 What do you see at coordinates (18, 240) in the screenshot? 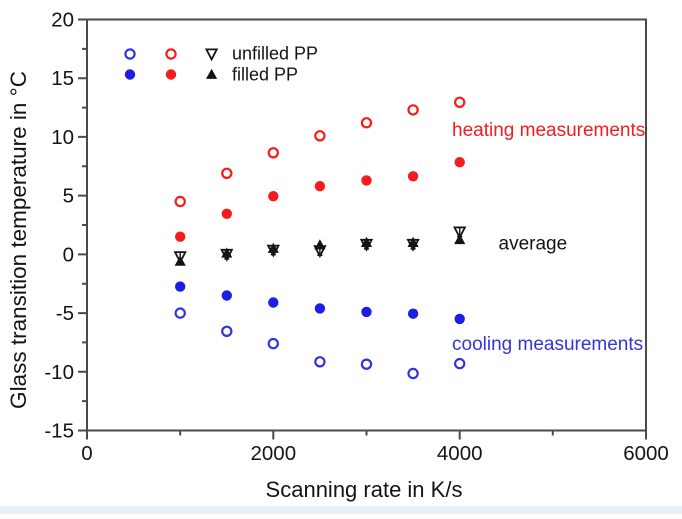
I see `svg-text:Glass transition temperature i: Glass transition temperature in °C` at bounding box center [18, 240].